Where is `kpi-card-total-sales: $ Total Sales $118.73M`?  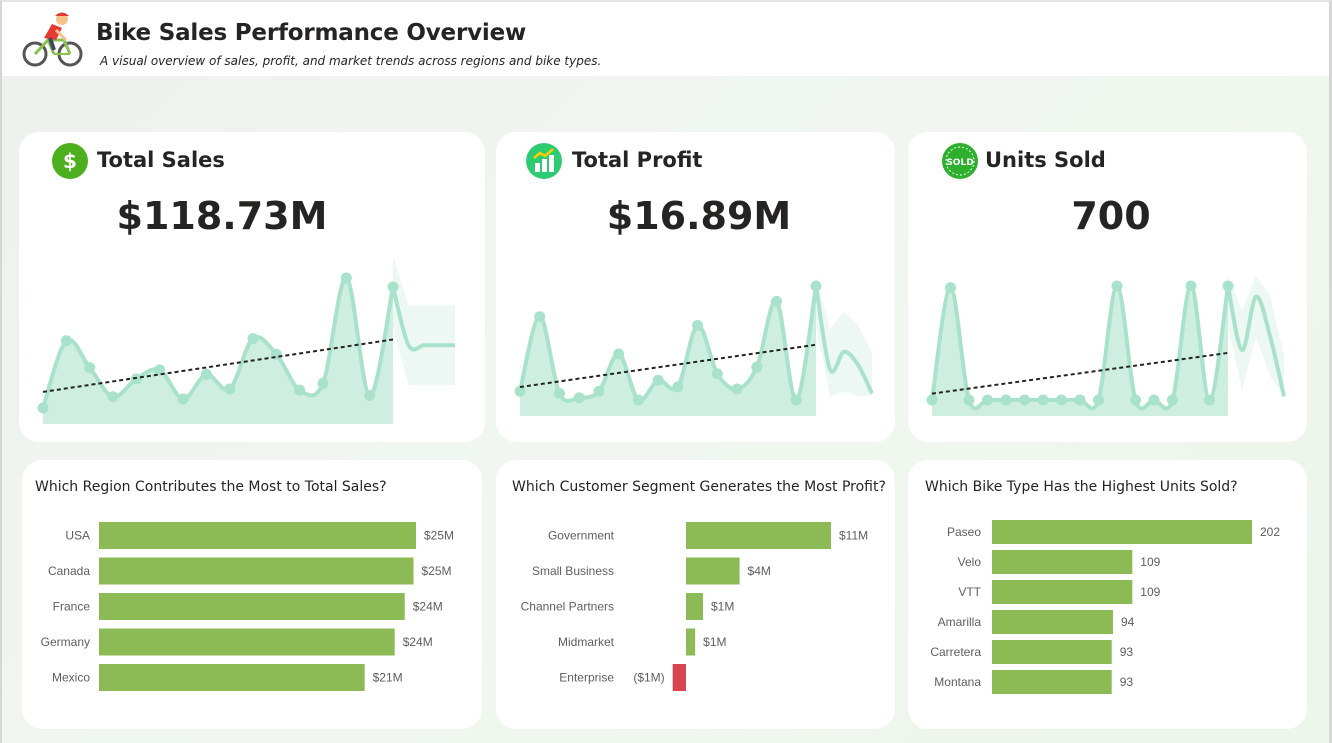
kpi-card-total-sales: $ Total Sales $118.73M is located at coordinates (252, 287).